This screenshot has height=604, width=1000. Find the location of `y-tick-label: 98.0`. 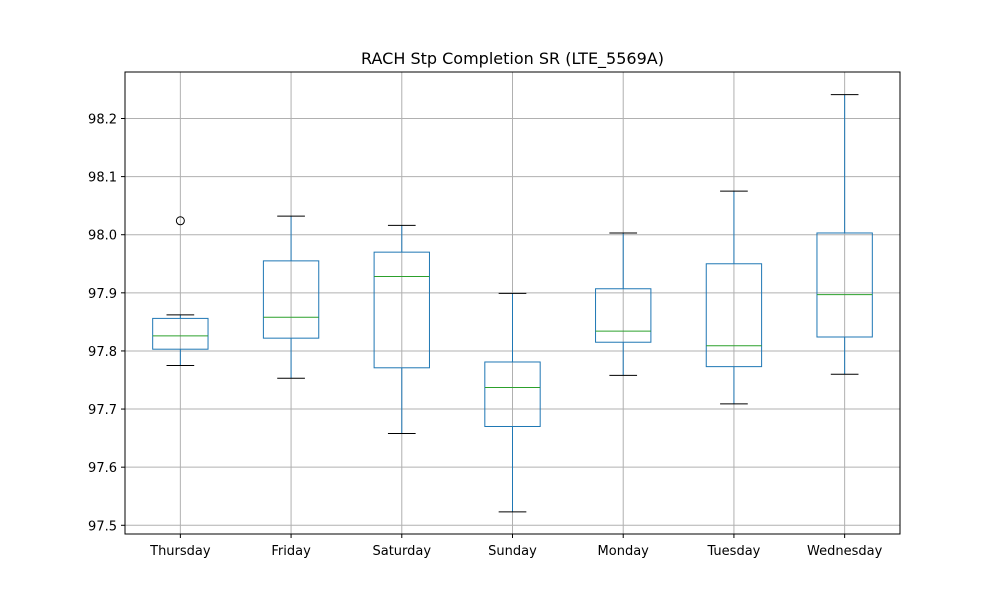

y-tick-label: 98.0 is located at coordinates (102, 236).